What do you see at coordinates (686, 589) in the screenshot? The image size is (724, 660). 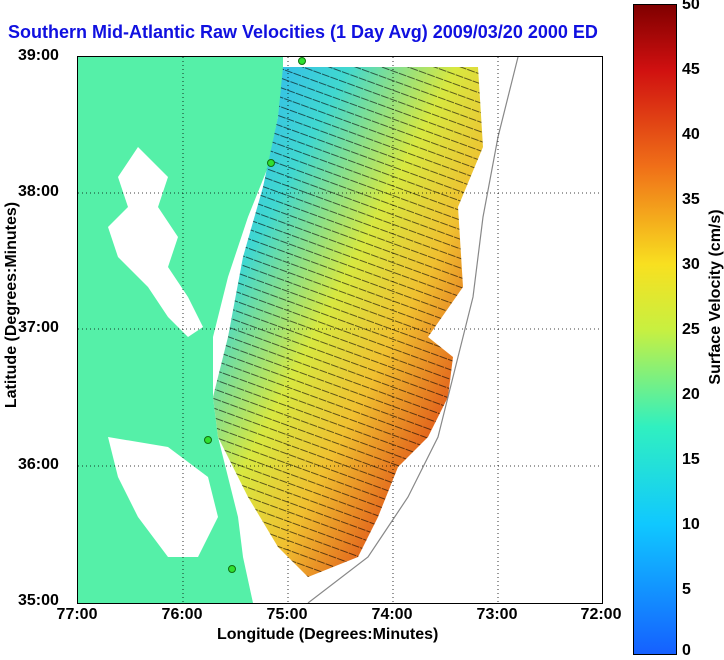 I see `colorbar-tick: 5` at bounding box center [686, 589].